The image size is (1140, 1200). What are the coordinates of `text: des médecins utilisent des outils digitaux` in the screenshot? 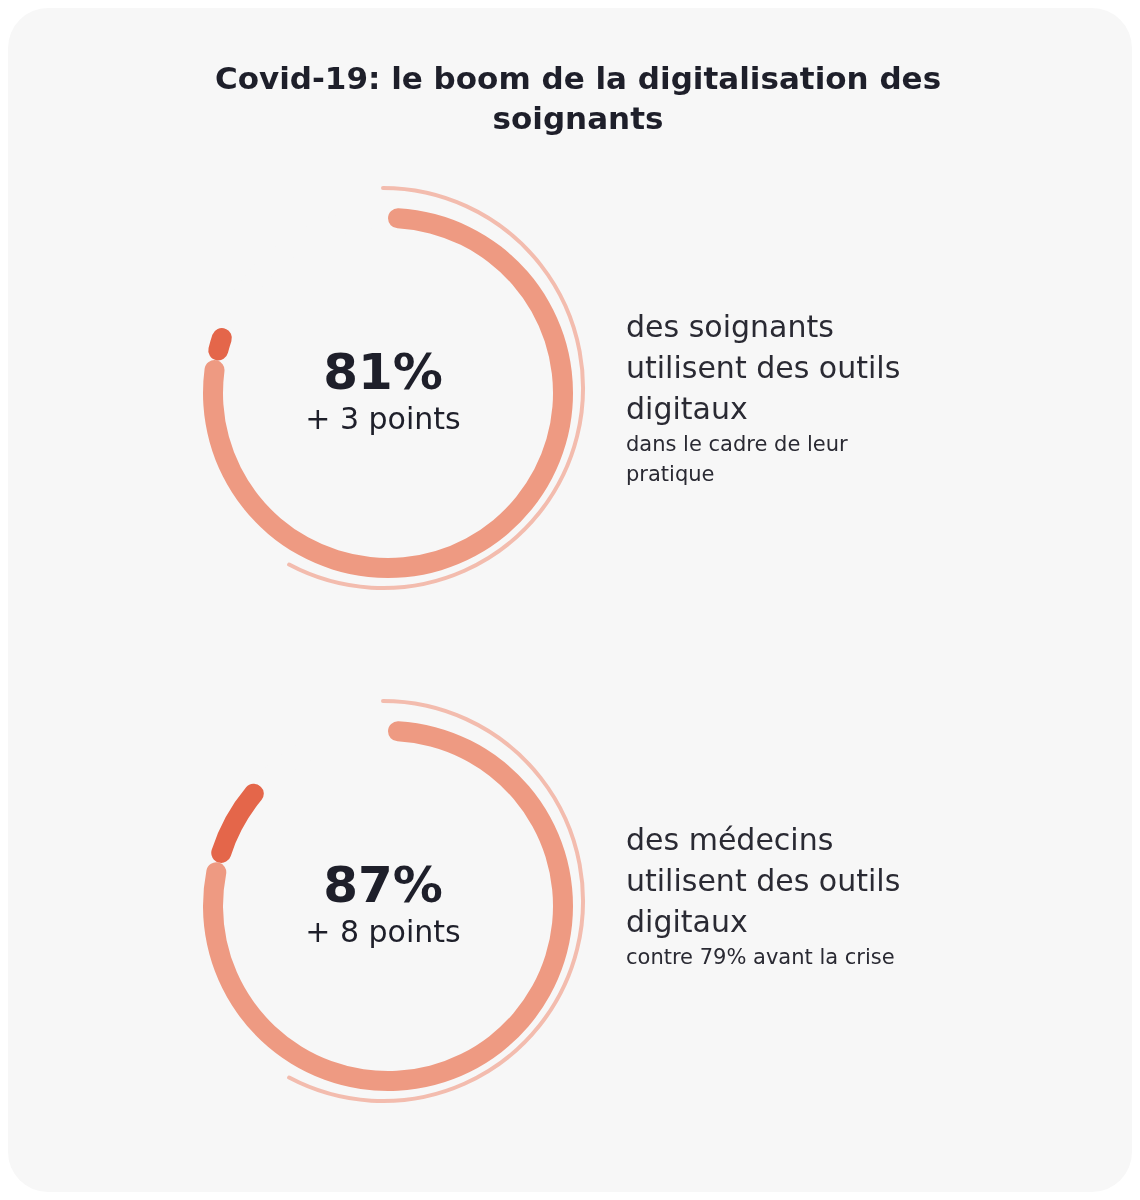 It's located at (764, 881).